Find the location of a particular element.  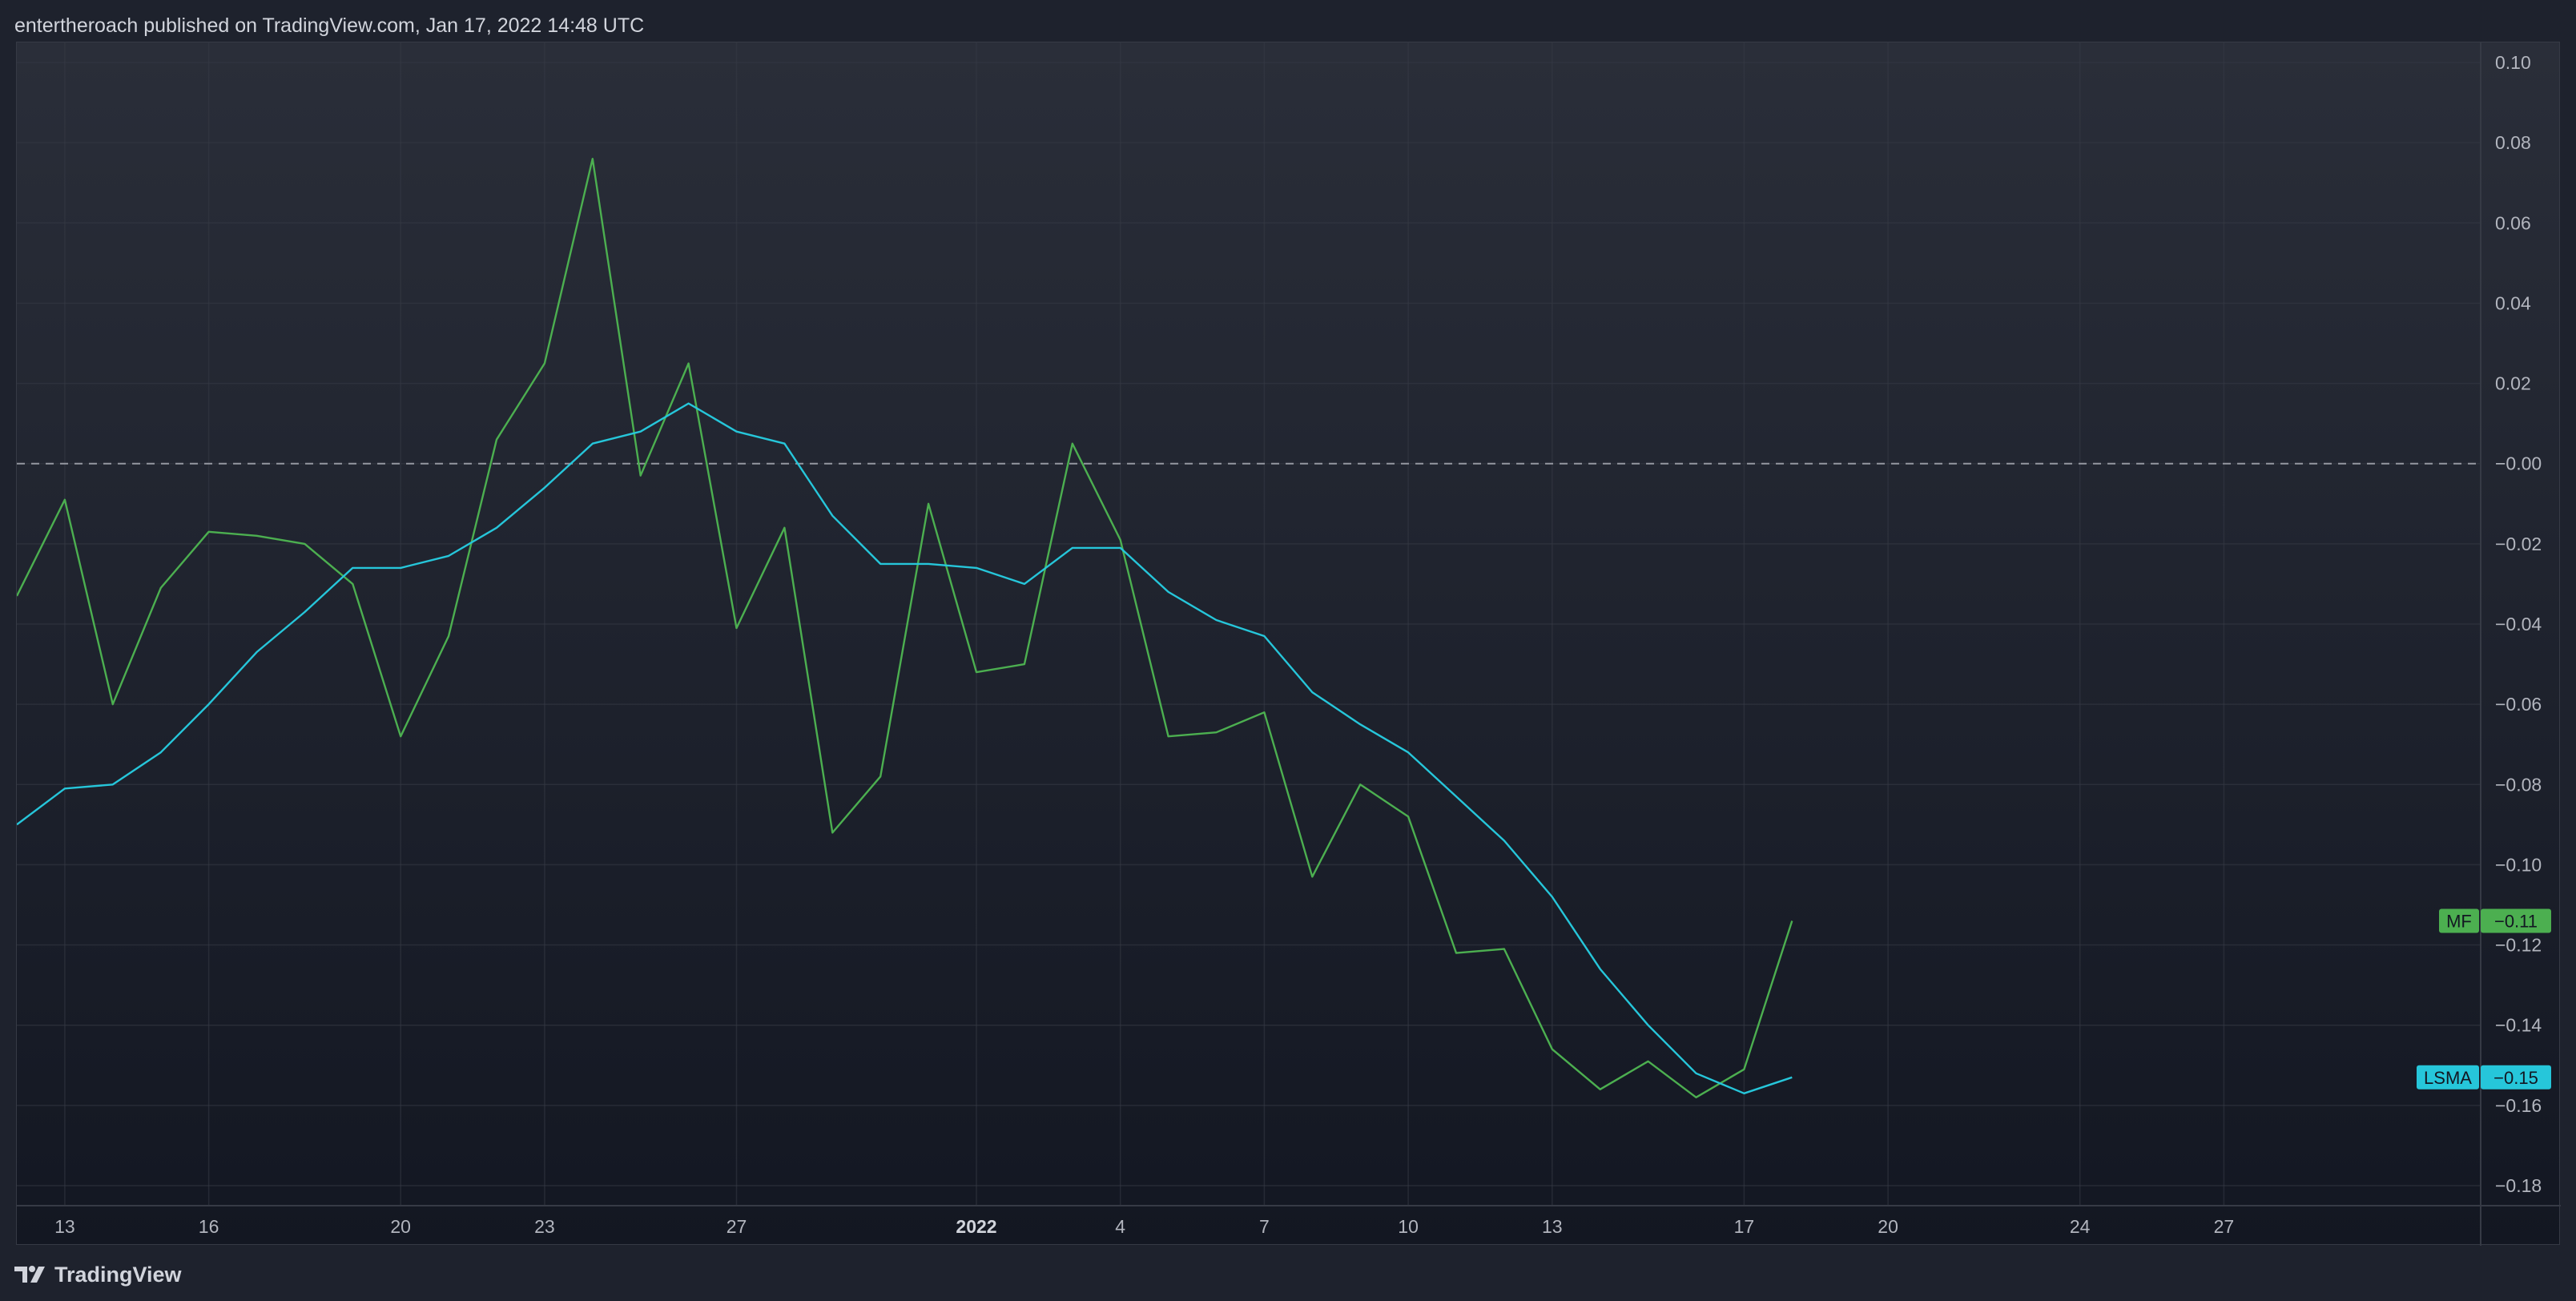

y-tick-label: −0.16 is located at coordinates (2518, 1106).